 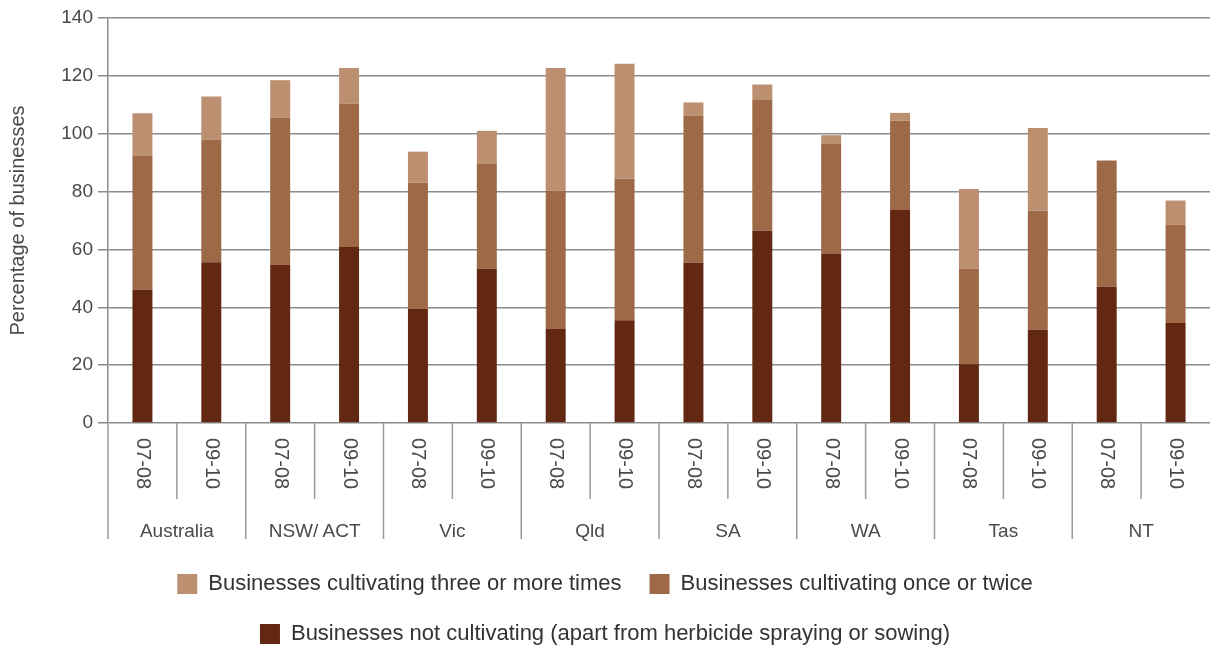 I want to click on legend-label: Businesses cultivating three or more times, so click(x=415, y=583).